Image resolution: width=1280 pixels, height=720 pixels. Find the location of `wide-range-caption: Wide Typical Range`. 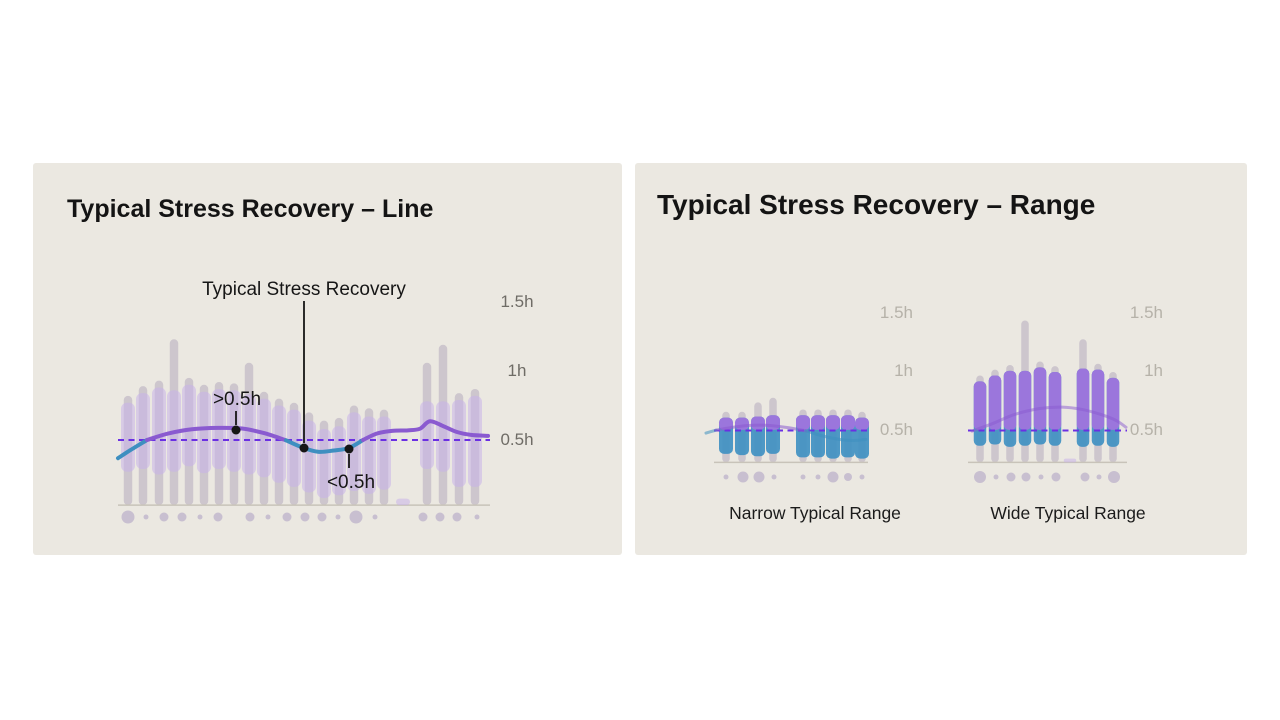

wide-range-caption: Wide Typical Range is located at coordinates (1068, 513).